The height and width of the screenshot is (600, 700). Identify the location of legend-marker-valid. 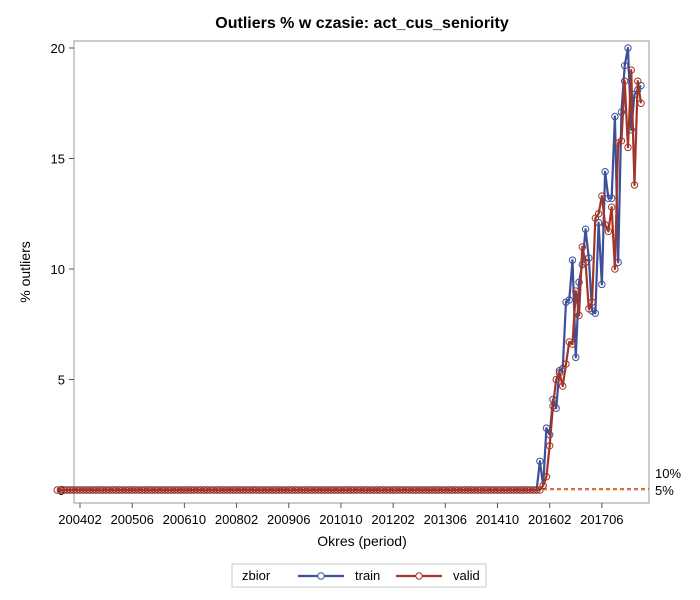
(419, 576).